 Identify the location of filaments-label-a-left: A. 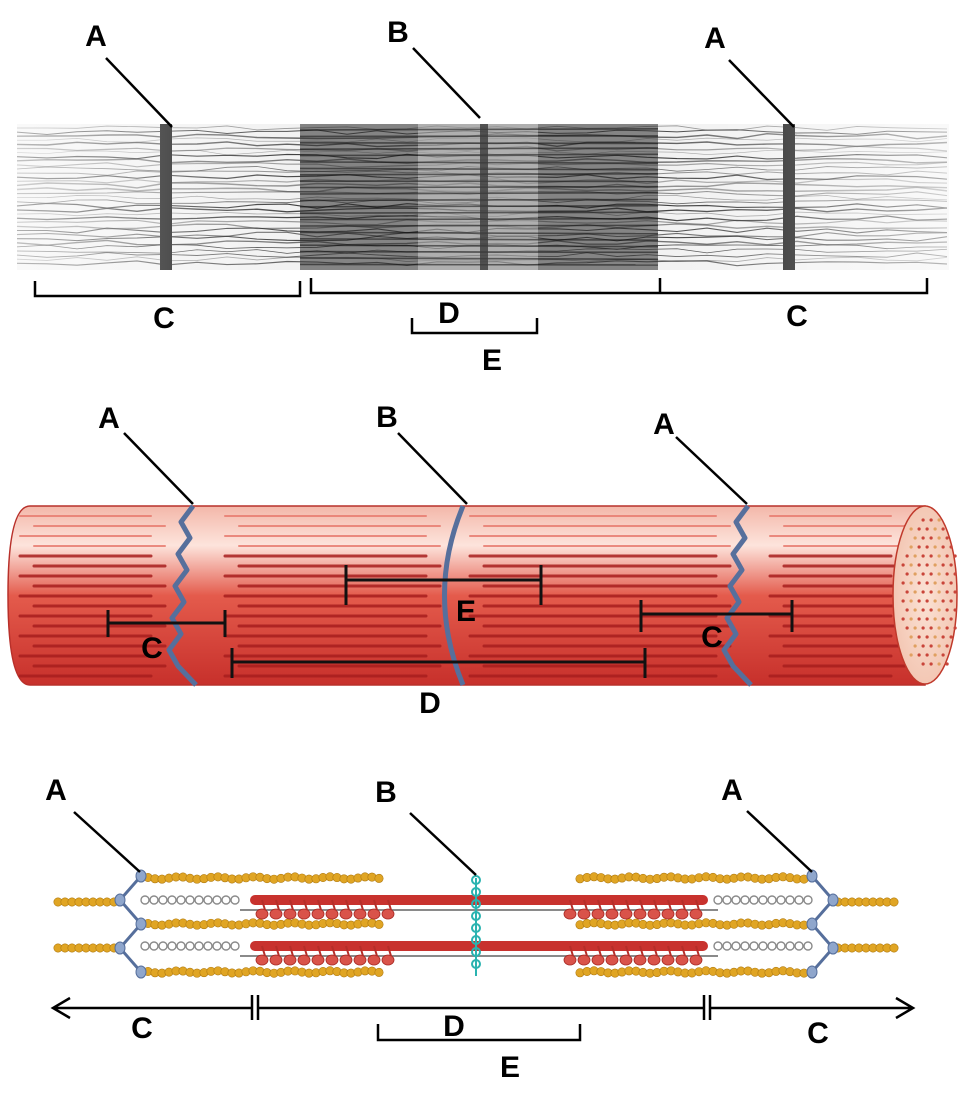
(56, 790).